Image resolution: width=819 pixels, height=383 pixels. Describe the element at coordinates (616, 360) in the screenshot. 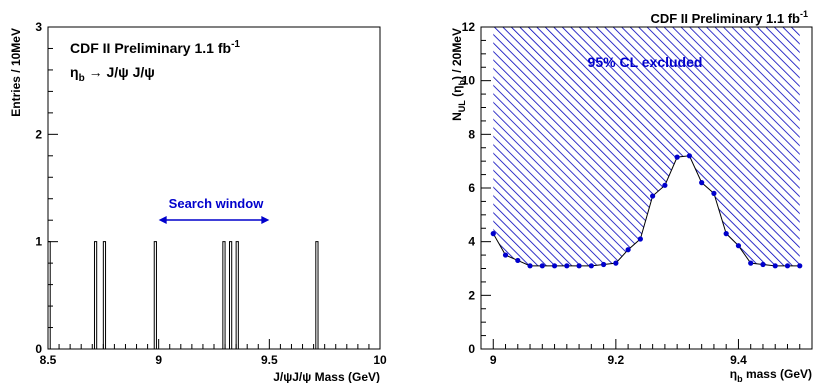

I see `right-x-tick-label: 9.2` at that location.